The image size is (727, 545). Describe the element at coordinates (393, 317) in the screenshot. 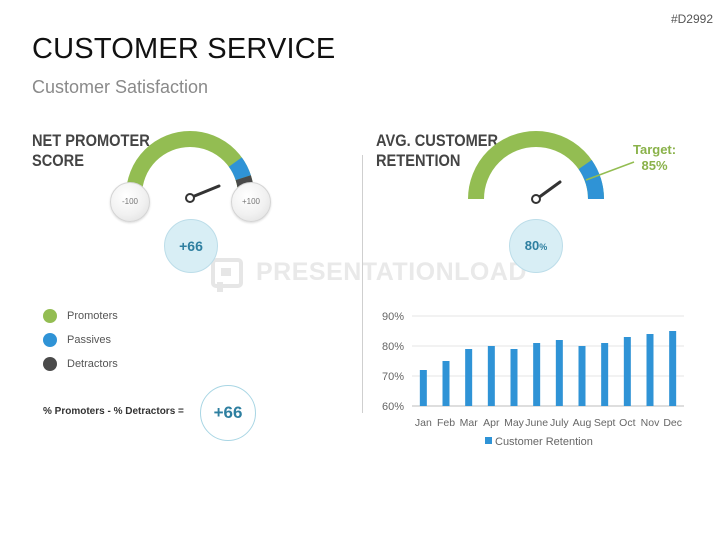

I see `y-tick-label: 90%` at that location.